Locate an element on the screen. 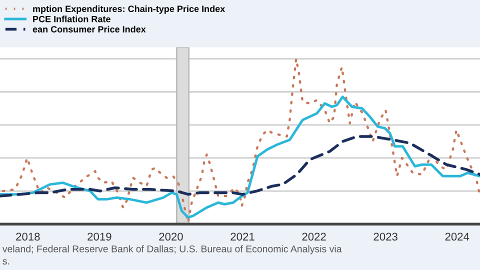 The width and height of the screenshot is (480, 270). x-tick-label: 2018 is located at coordinates (28, 236).